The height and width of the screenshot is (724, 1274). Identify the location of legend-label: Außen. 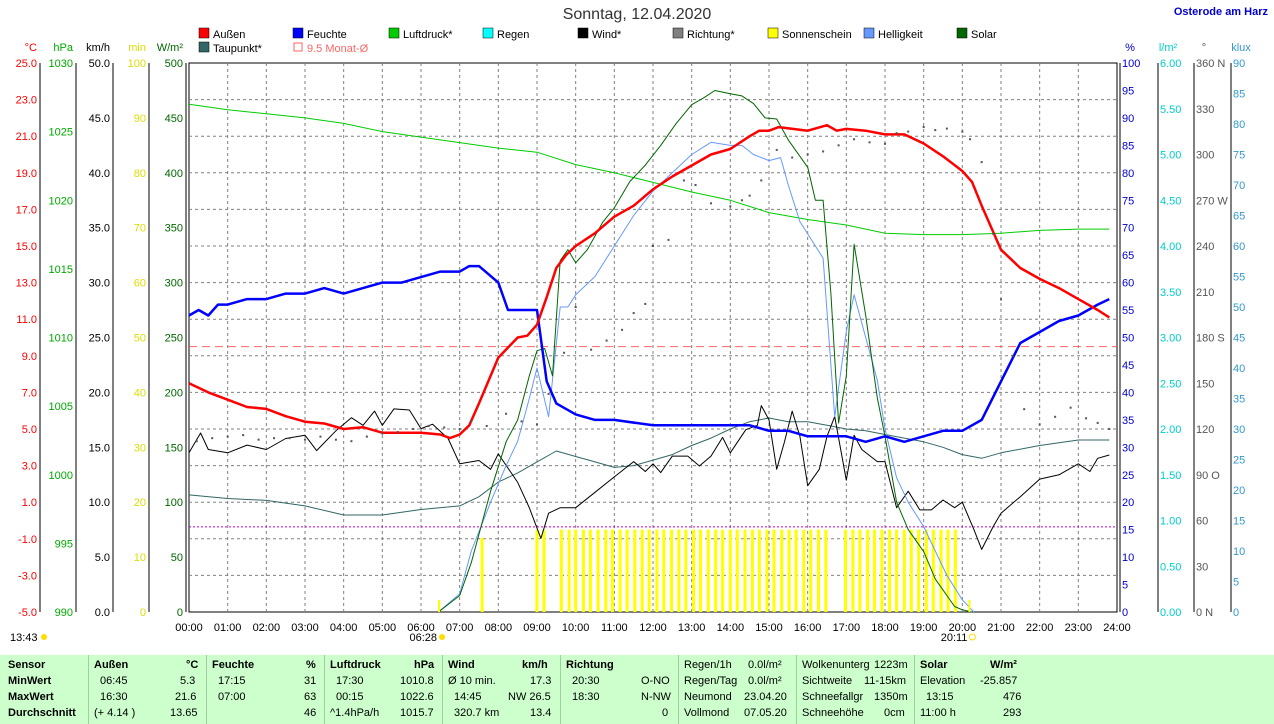
(229, 35).